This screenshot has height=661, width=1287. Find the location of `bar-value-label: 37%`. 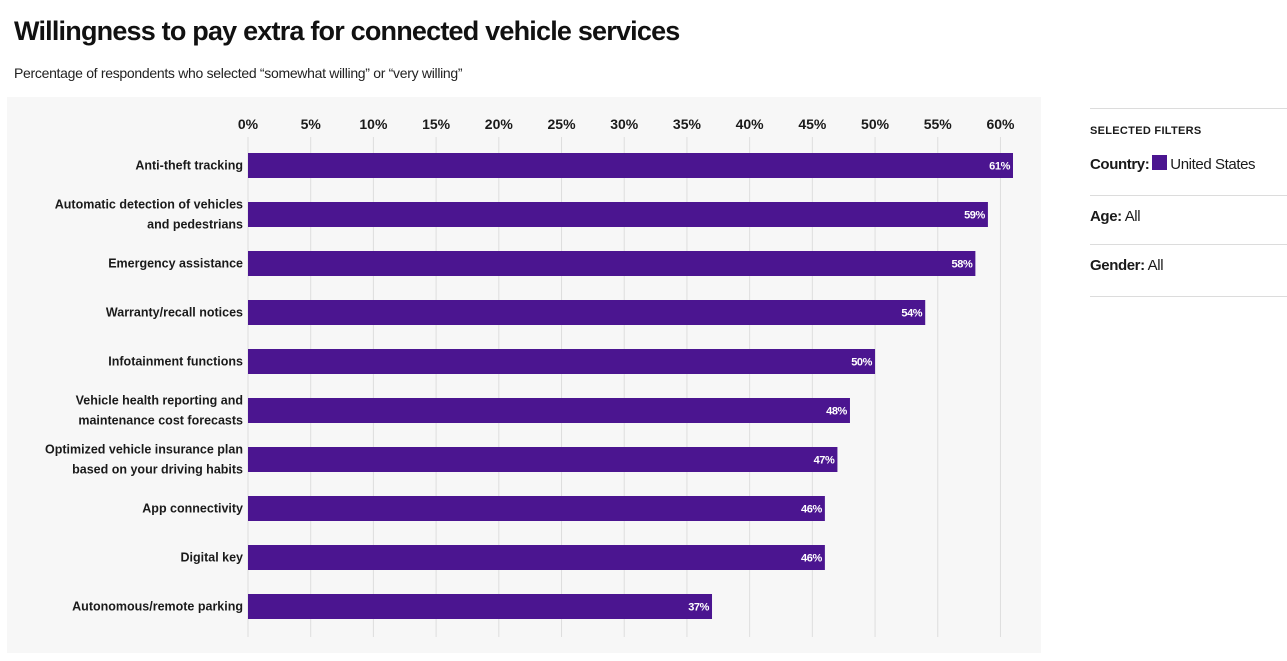

bar-value-label: 37% is located at coordinates (698, 608).